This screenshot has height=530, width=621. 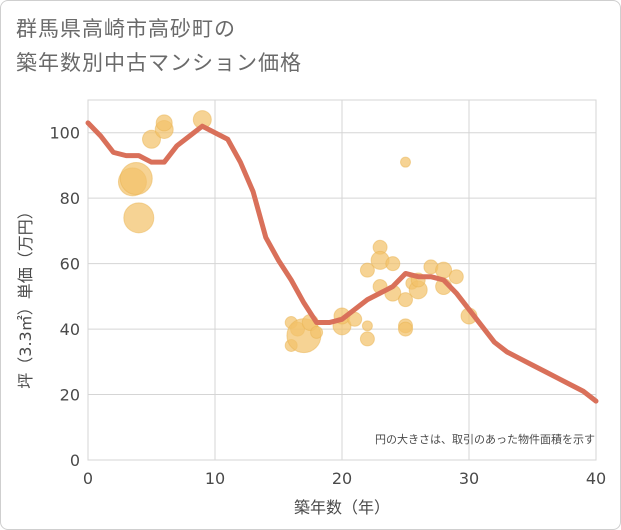 What do you see at coordinates (342, 507) in the screenshot?
I see `x-axis-label: 築年数（年）` at bounding box center [342, 507].